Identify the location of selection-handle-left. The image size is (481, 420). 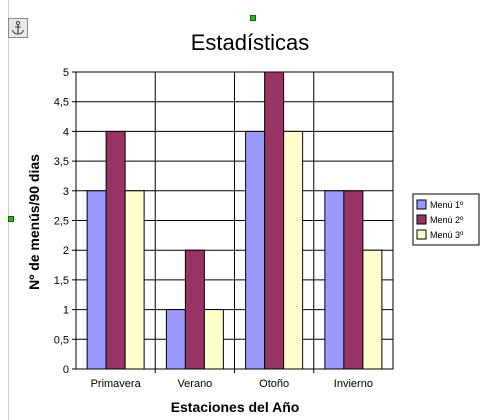
(11, 219).